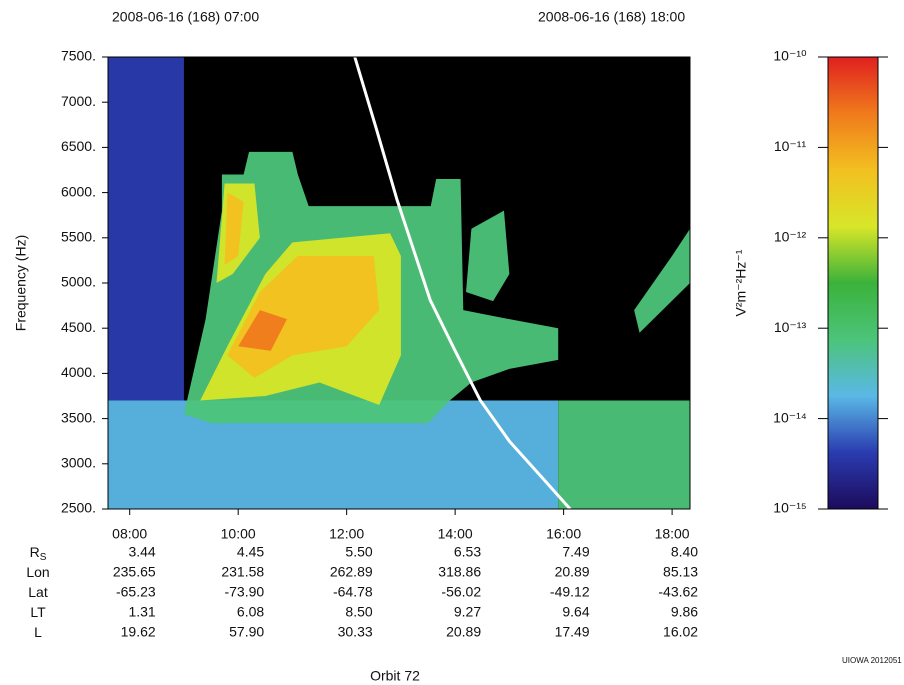 The image size is (904, 685). Describe the element at coordinates (790, 237) in the screenshot. I see `colorbar-tick-label: 10⁻¹²` at that location.